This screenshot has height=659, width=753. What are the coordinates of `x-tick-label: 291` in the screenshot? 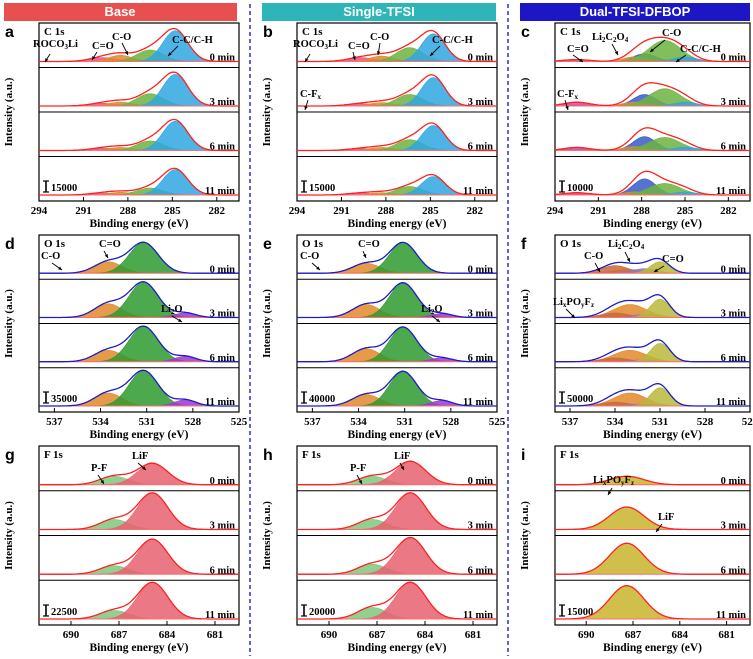 It's located at (83, 211).